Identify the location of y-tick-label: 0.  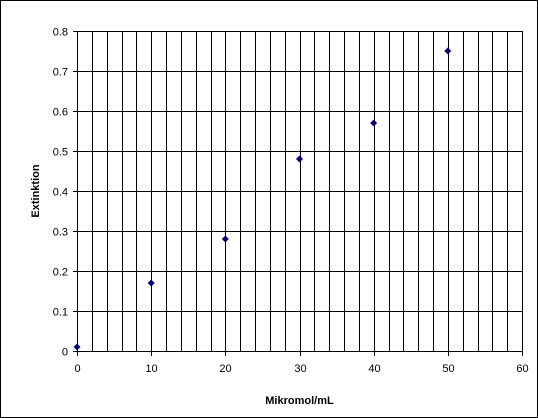
(65, 353).